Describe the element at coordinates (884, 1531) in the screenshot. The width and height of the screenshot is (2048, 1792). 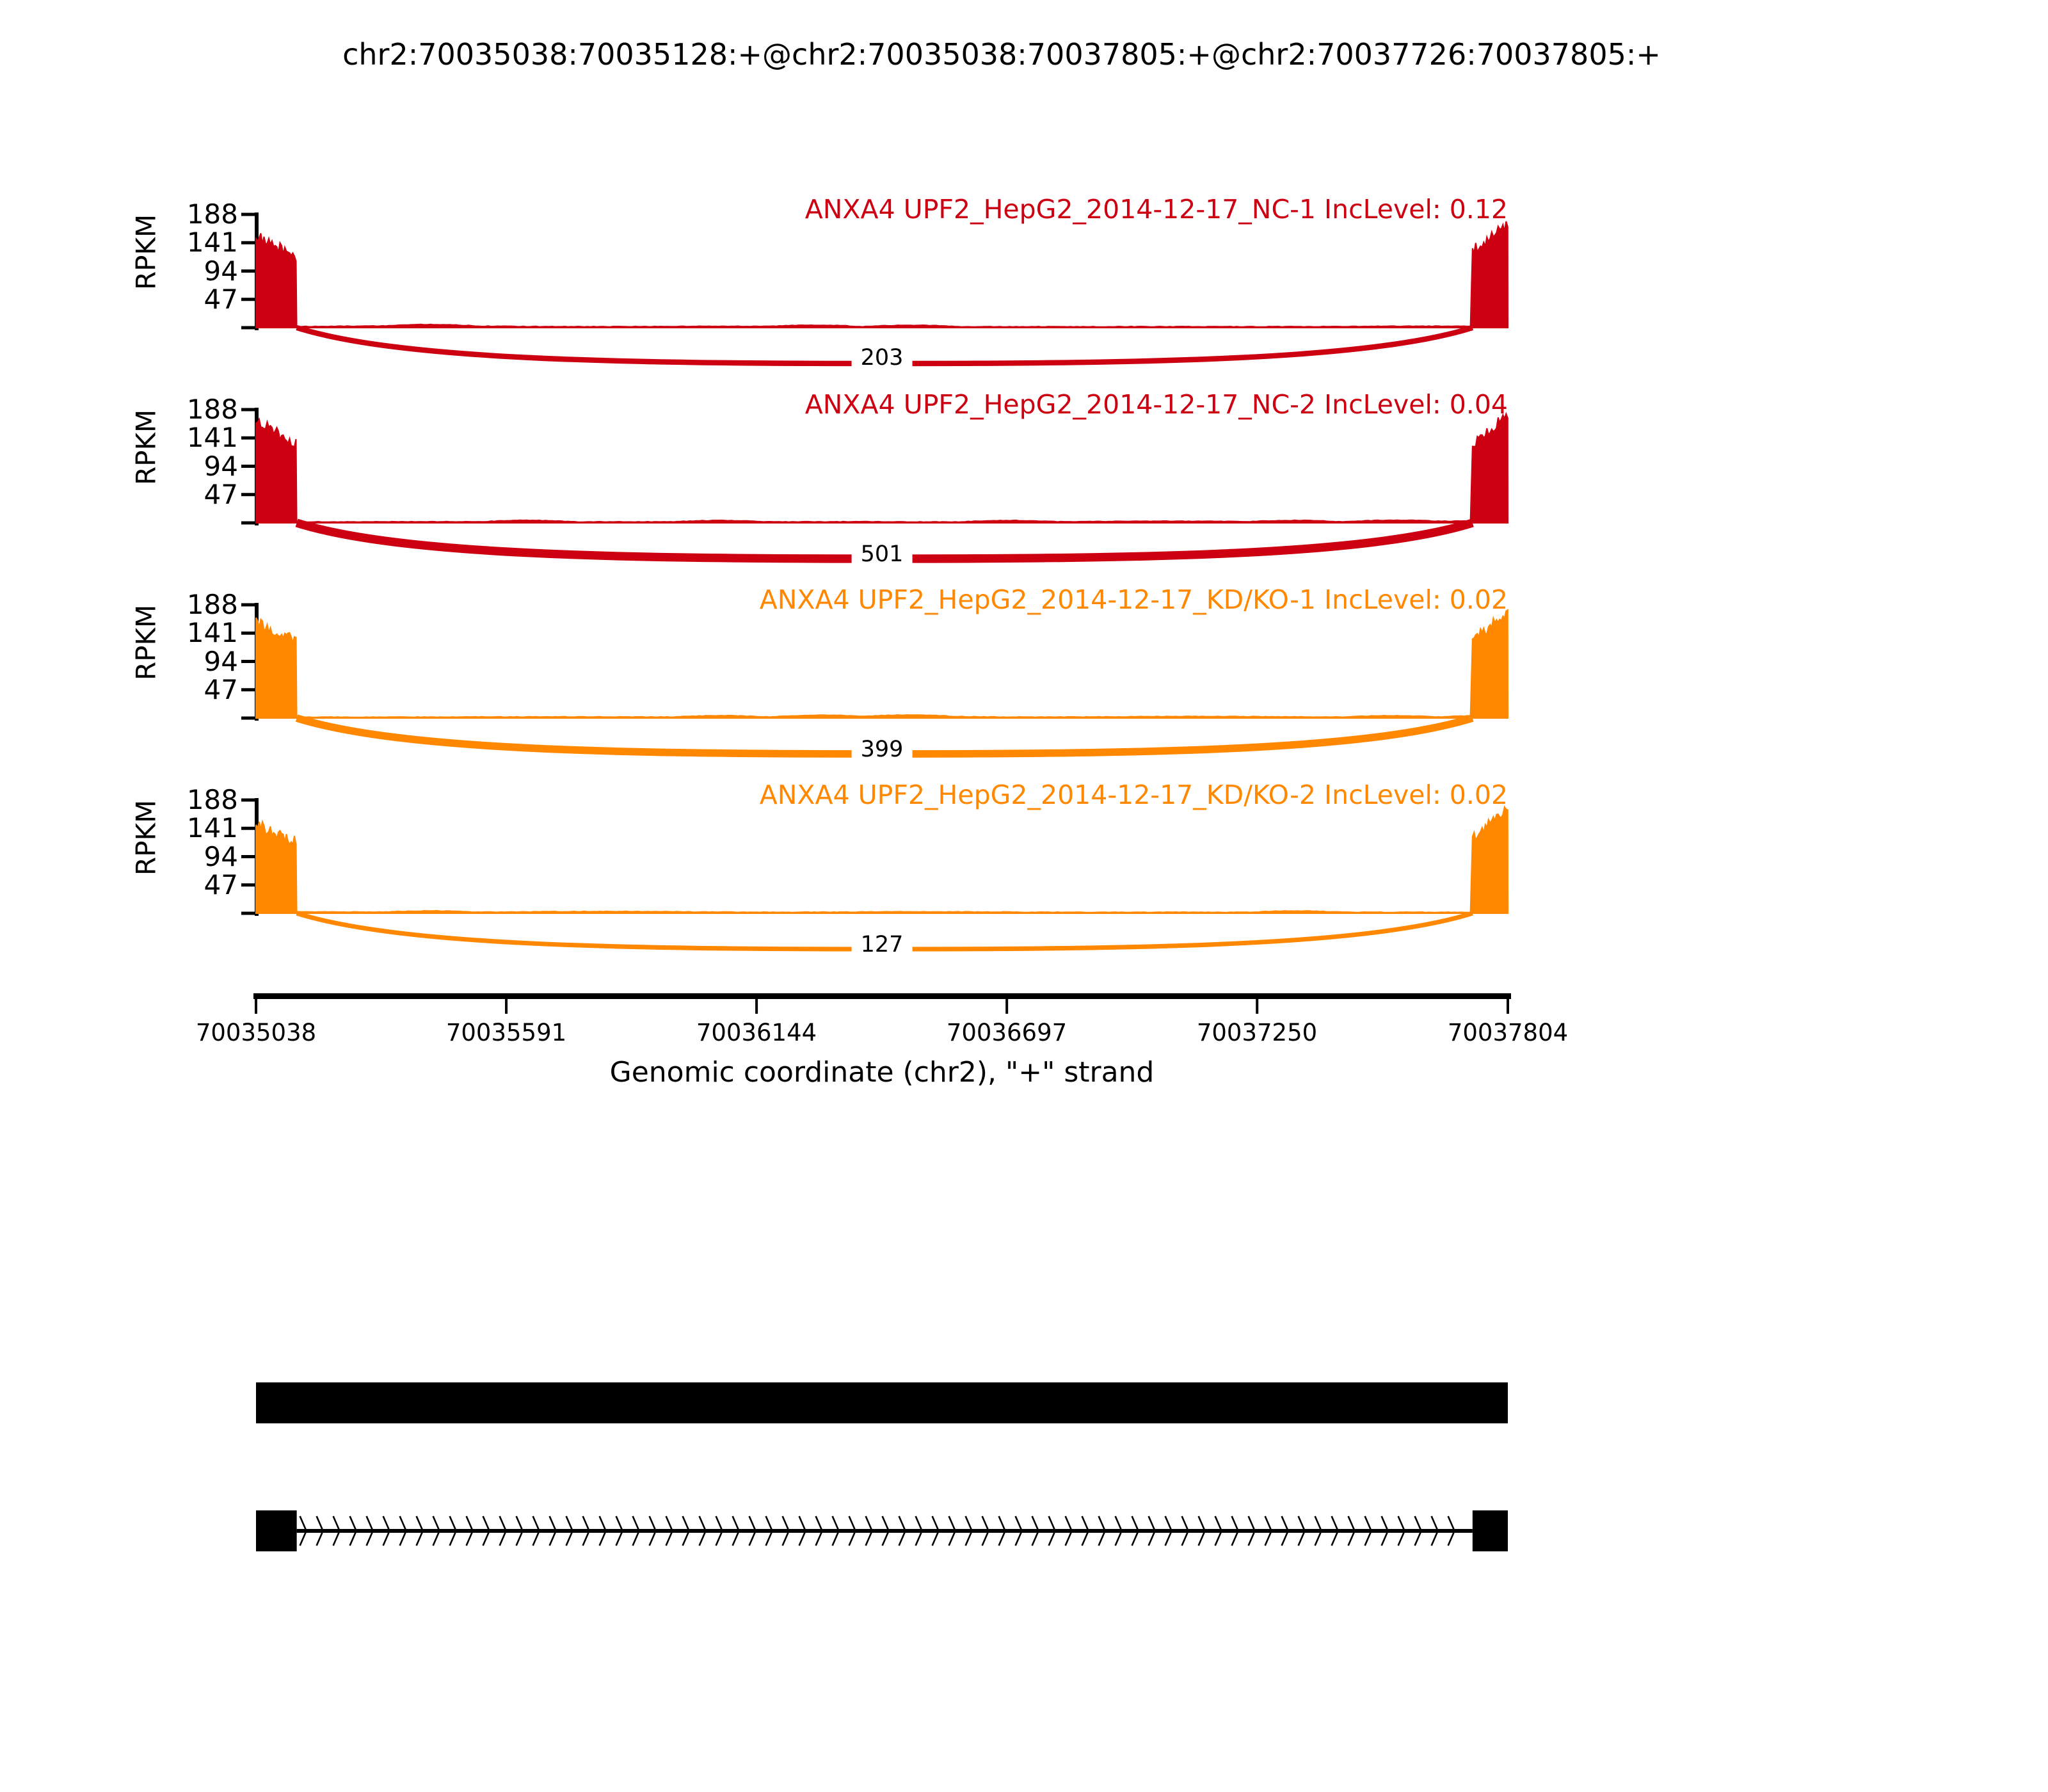
I see `intron-line` at that location.